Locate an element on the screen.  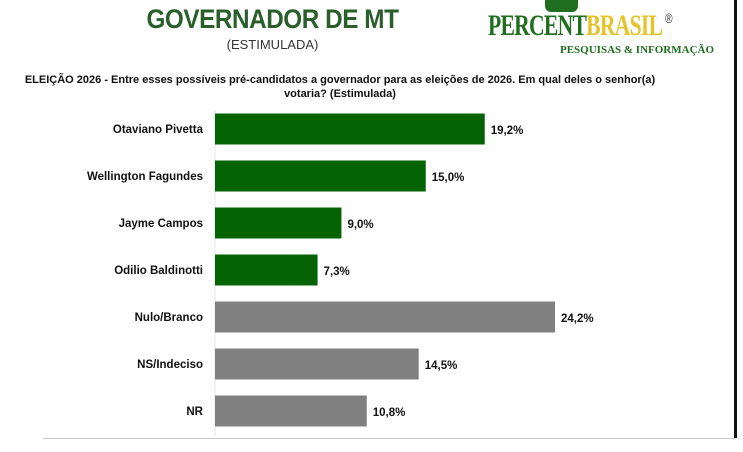
logo-row: PERCENTBRASIL ® is located at coordinates (580, 26).